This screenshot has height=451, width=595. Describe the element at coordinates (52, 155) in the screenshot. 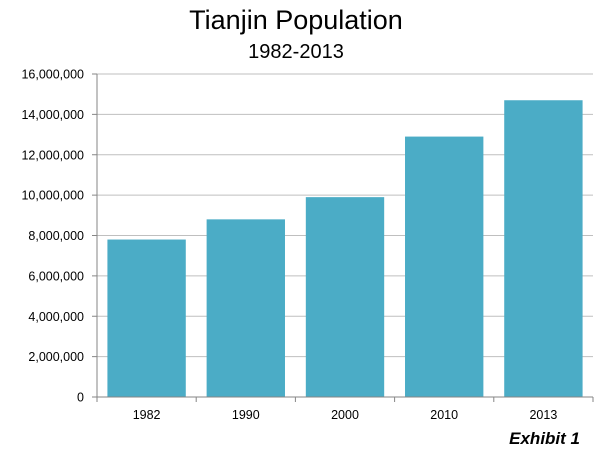

I see `y-tick-label: 12,000,000` at that location.